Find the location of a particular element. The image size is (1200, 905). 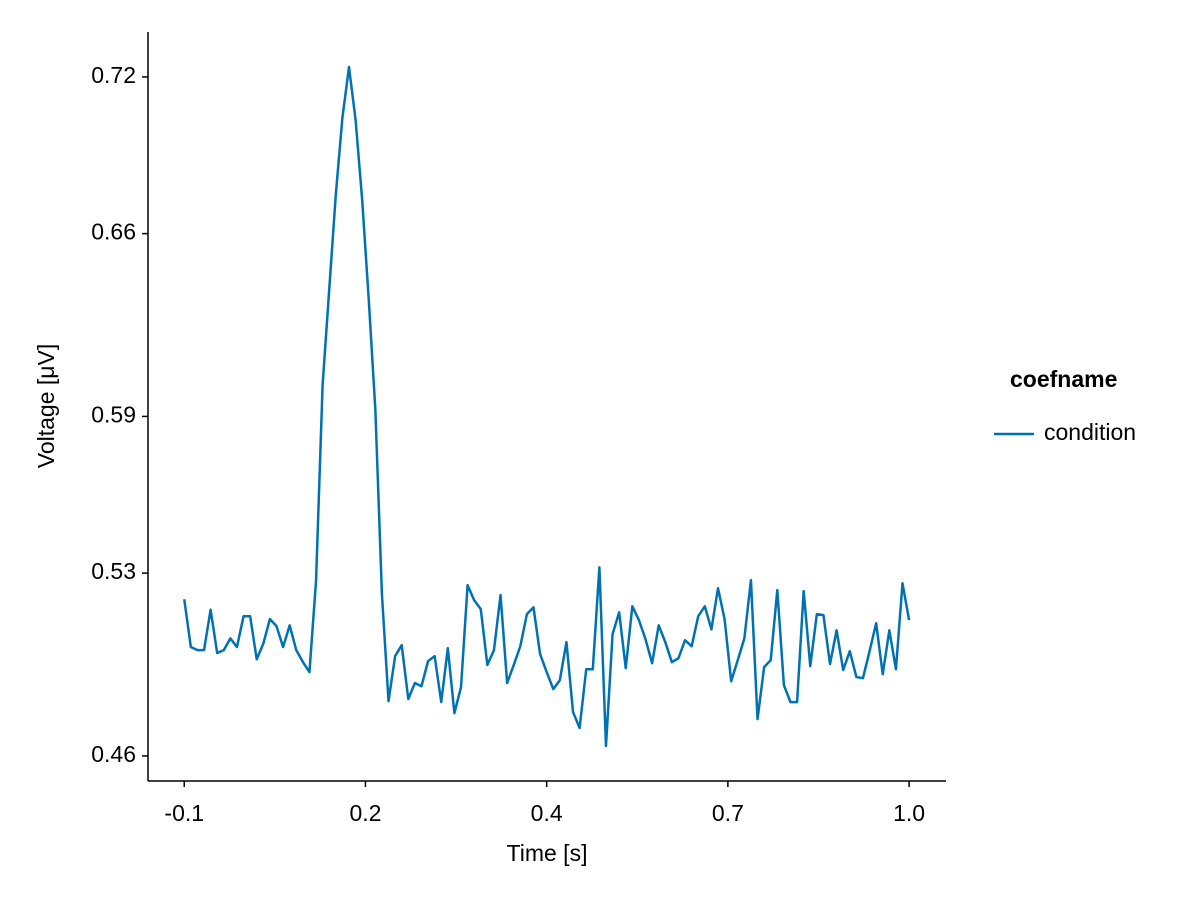

x-tick-label: 0.4 is located at coordinates (547, 813).